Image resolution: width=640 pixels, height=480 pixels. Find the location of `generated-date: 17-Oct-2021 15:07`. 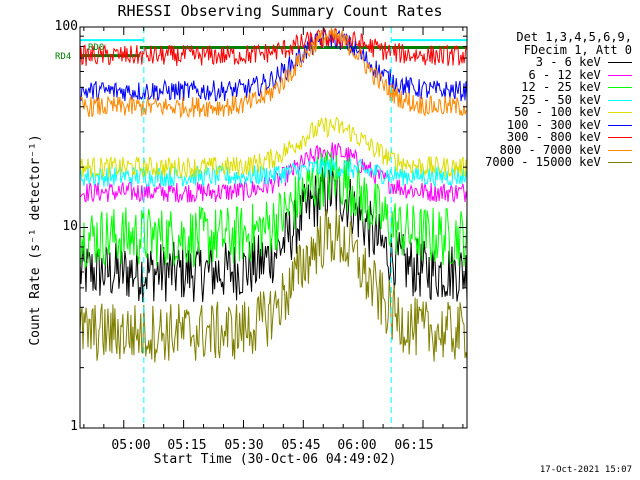

generated-date: 17-Oct-2021 15:07 is located at coordinates (585, 470).